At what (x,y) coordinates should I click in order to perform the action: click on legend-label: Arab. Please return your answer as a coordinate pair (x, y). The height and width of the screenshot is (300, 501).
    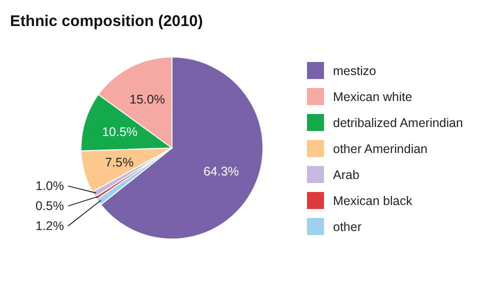
    Looking at the image, I should click on (346, 175).